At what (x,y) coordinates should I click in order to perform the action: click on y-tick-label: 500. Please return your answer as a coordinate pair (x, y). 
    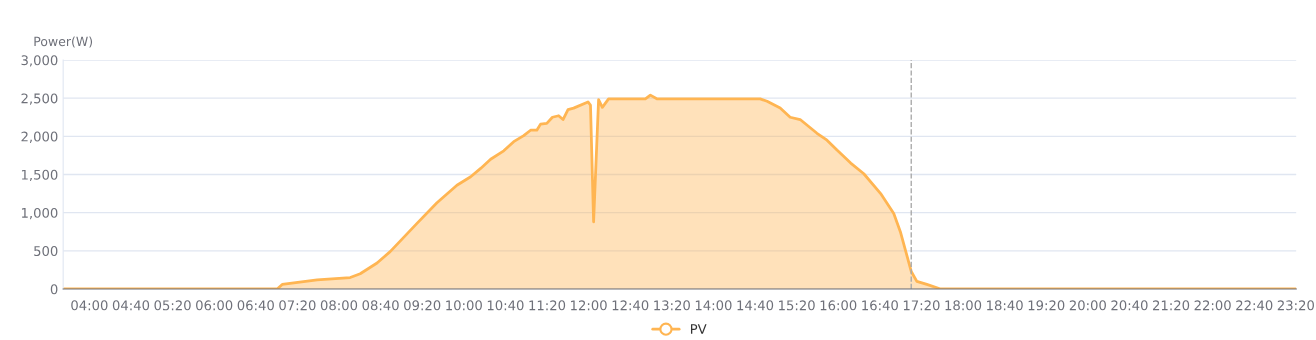
    Looking at the image, I should click on (46, 251).